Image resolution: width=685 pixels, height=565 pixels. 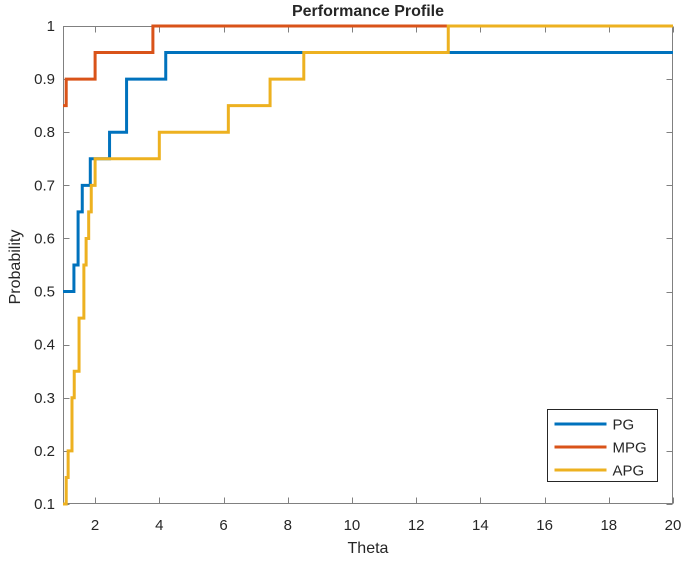 What do you see at coordinates (44, 79) in the screenshot?
I see `y-tick-label: 0.9` at bounding box center [44, 79].